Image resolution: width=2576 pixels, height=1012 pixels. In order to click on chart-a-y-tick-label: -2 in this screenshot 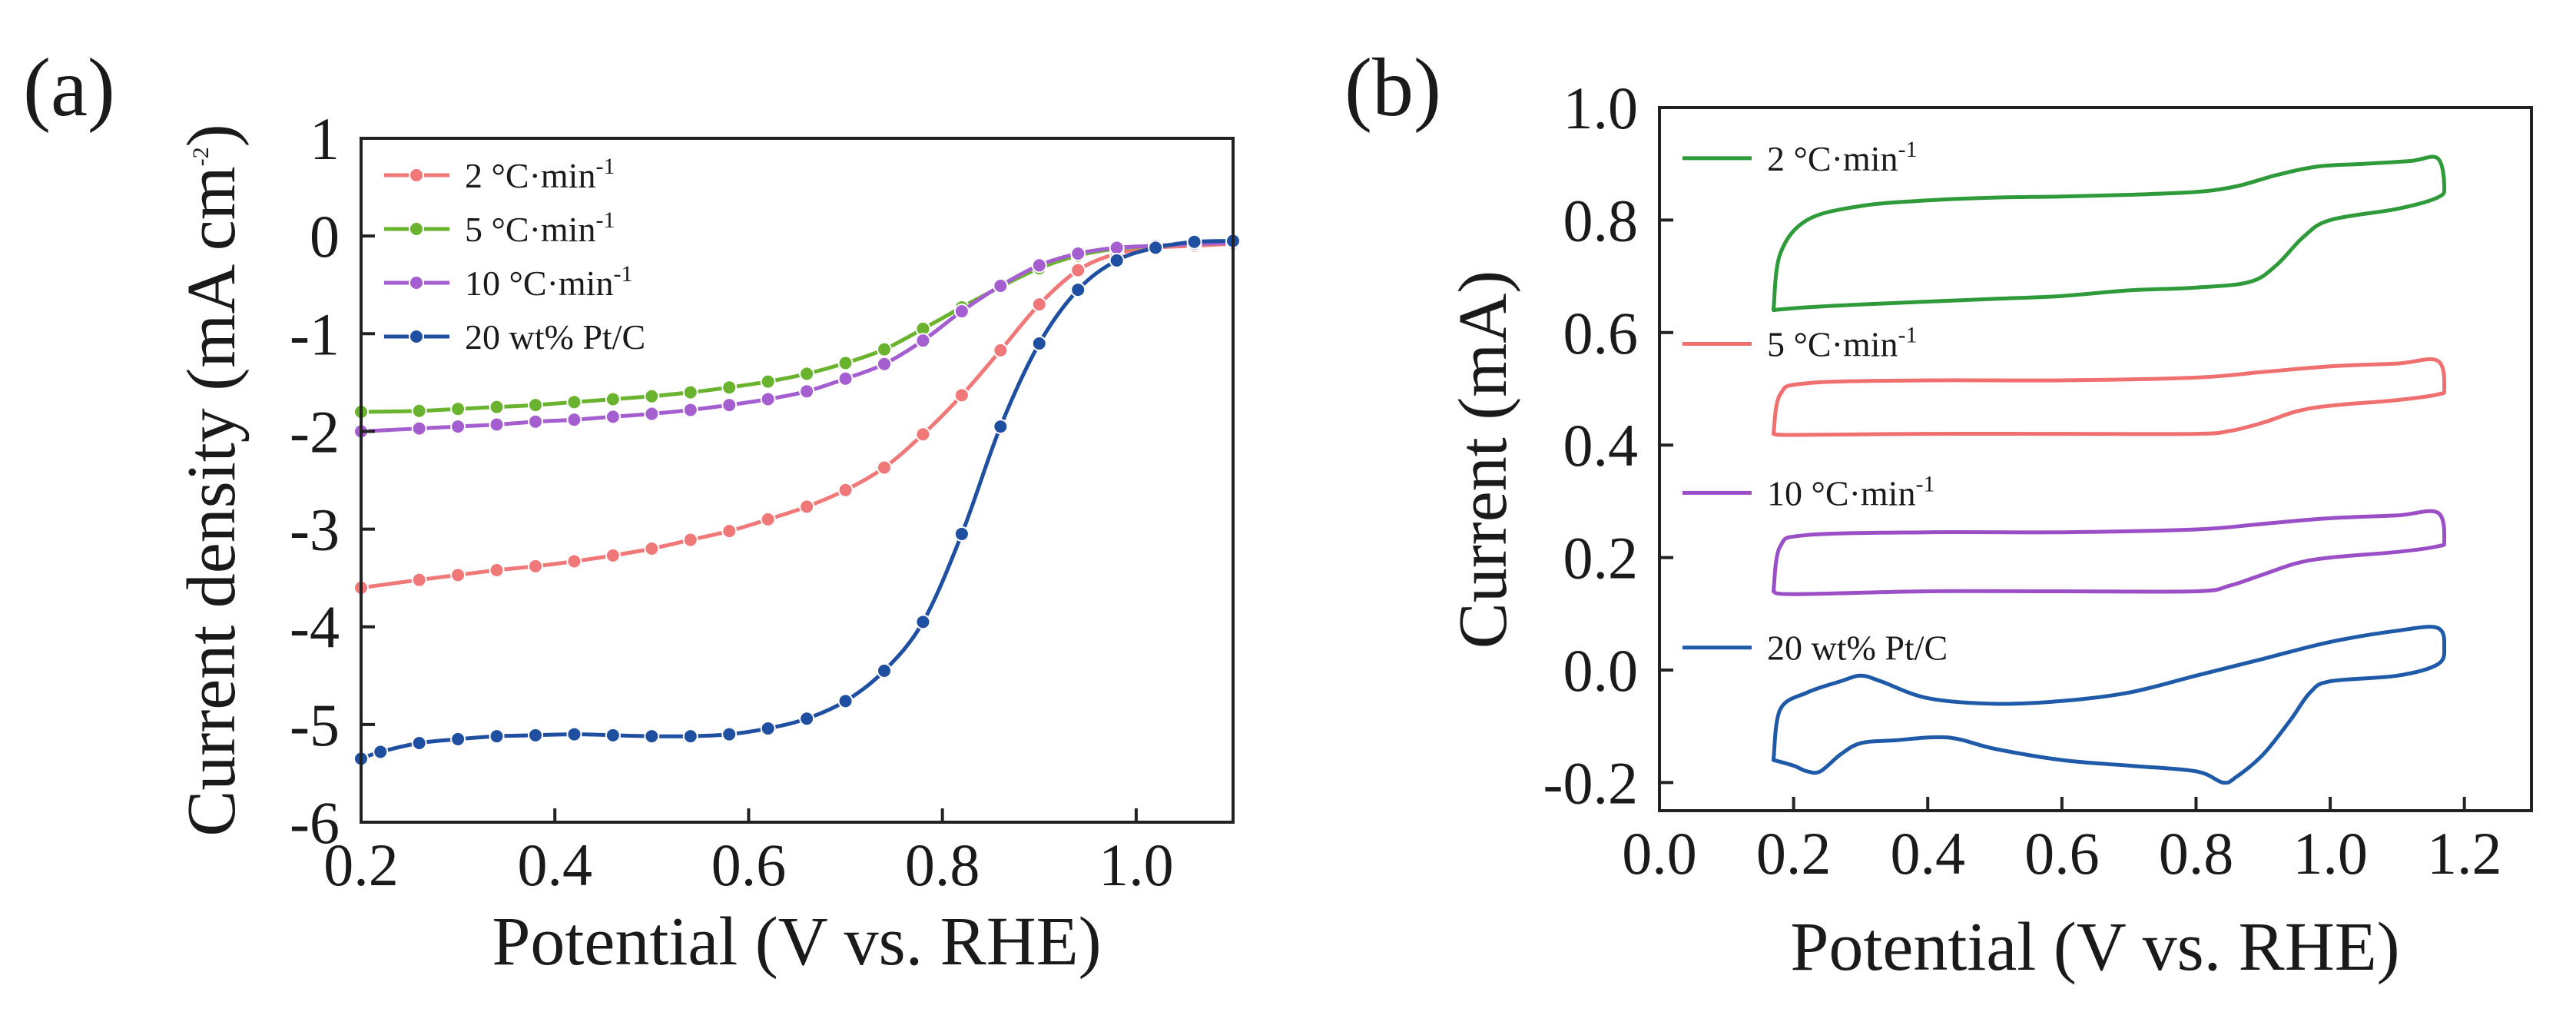, I will do `click(315, 431)`.